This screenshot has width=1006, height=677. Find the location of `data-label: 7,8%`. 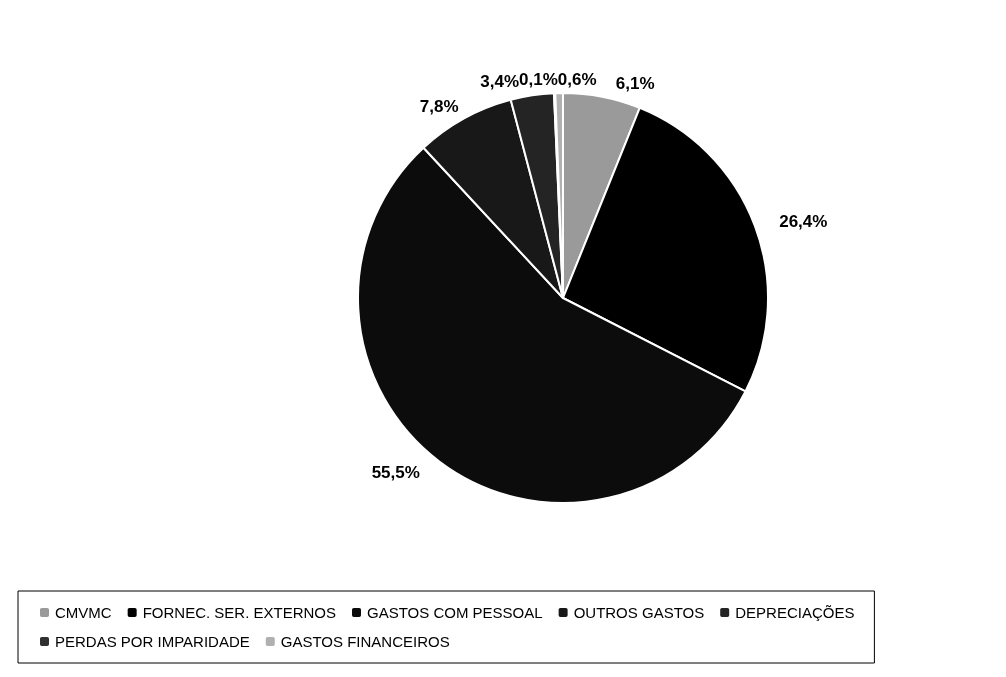

data-label: 7,8% is located at coordinates (439, 106).